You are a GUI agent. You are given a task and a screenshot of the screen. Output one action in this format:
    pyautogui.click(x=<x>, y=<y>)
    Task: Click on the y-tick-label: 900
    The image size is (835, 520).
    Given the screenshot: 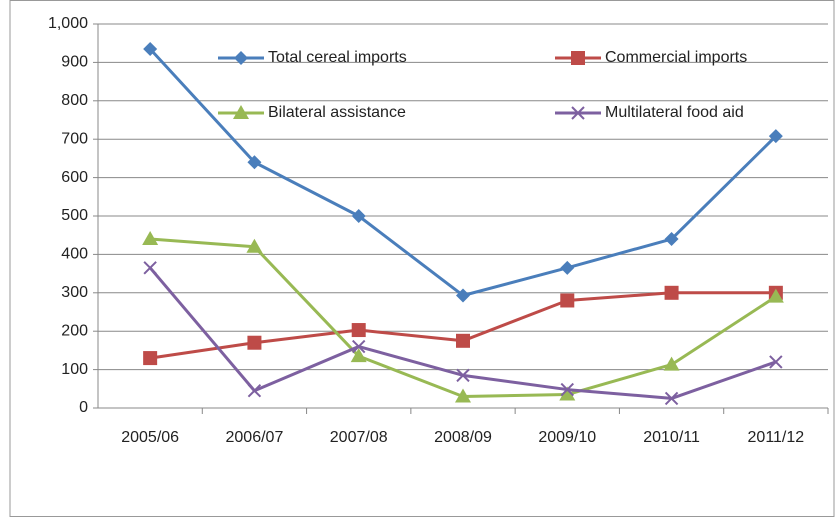 What is the action you would take?
    pyautogui.click(x=74, y=62)
    